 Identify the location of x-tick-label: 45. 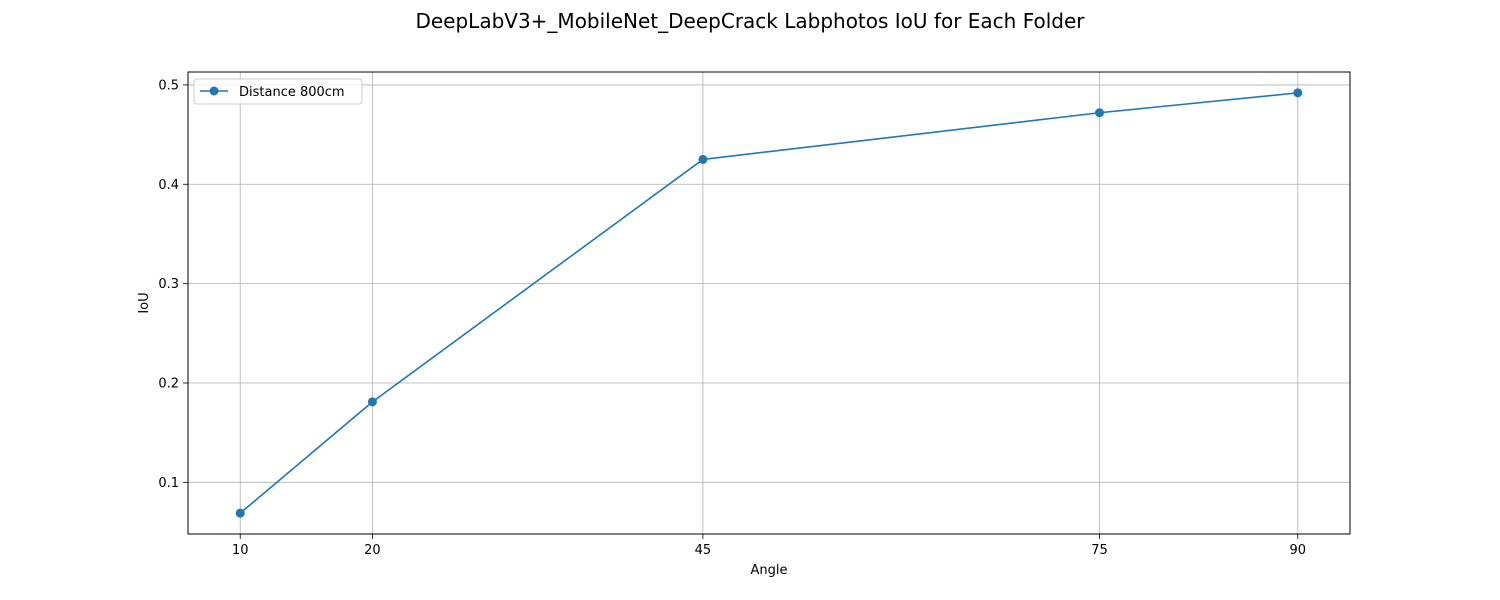
(703, 550).